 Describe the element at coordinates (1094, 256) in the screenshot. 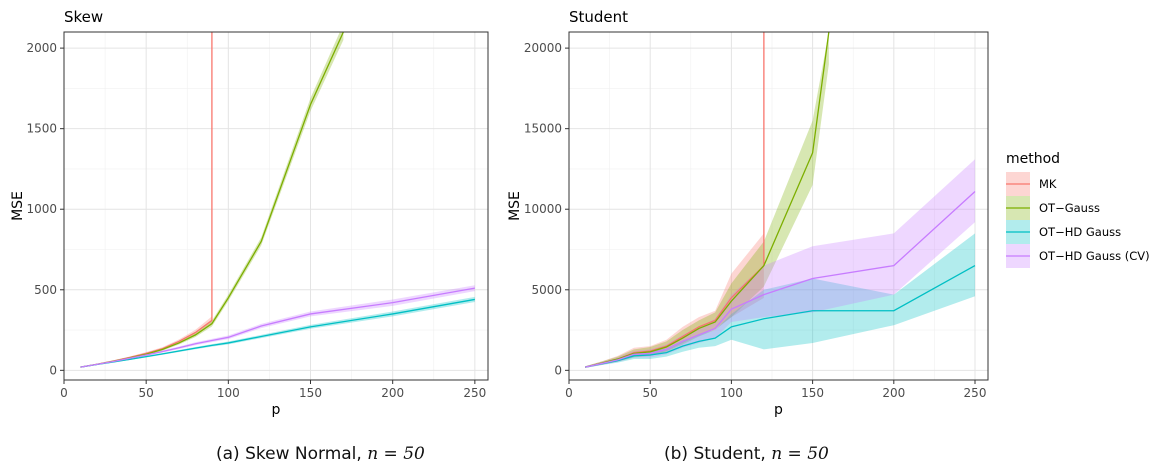

I see `legend-label: OT−HD Gauss (CV)` at that location.